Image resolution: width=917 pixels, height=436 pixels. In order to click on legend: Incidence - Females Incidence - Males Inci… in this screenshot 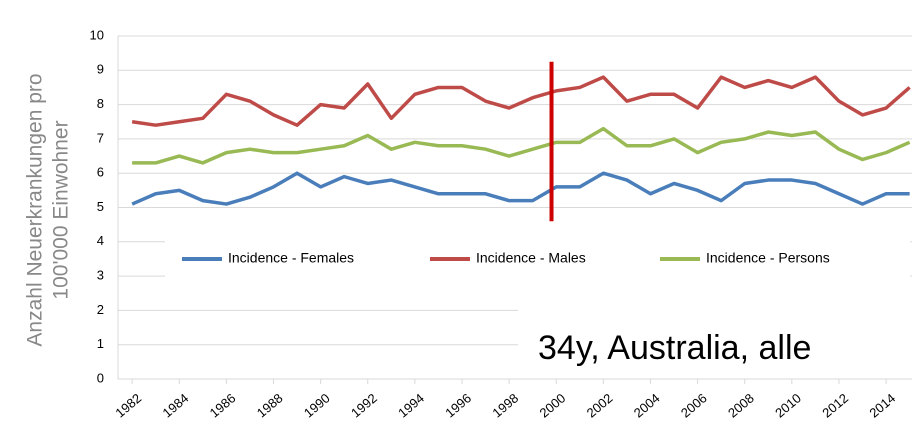, I will do `click(537, 259)`.